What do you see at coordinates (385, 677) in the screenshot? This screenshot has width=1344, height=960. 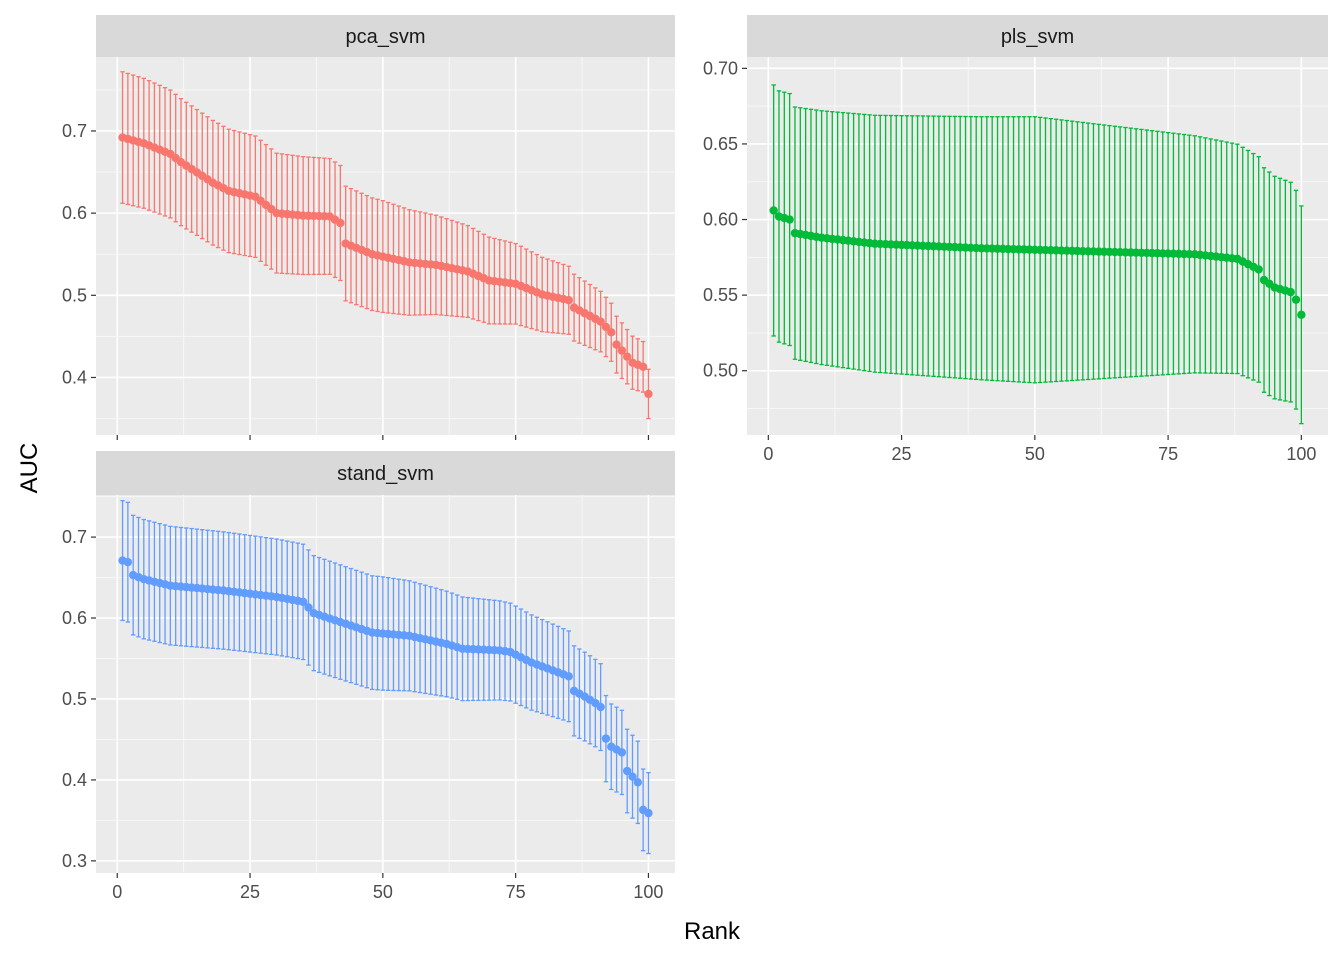 I see `series-stand_svm` at bounding box center [385, 677].